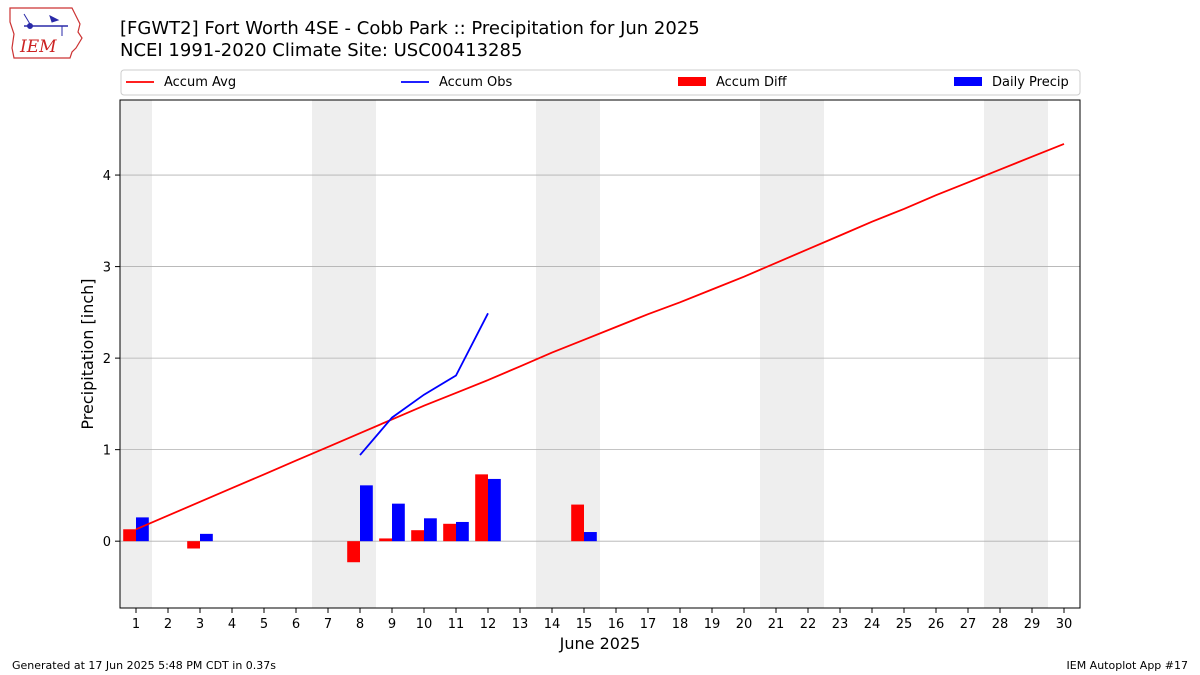 The height and width of the screenshot is (675, 1200). I want to click on app-credit: IEM Autoplot App #17, so click(1127, 665).